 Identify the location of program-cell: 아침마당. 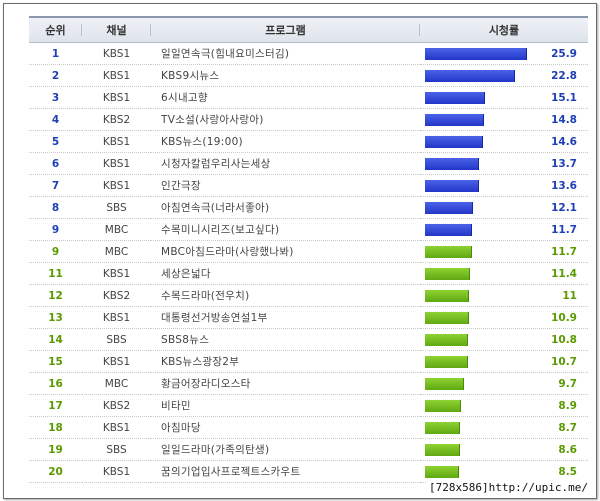
(285, 427).